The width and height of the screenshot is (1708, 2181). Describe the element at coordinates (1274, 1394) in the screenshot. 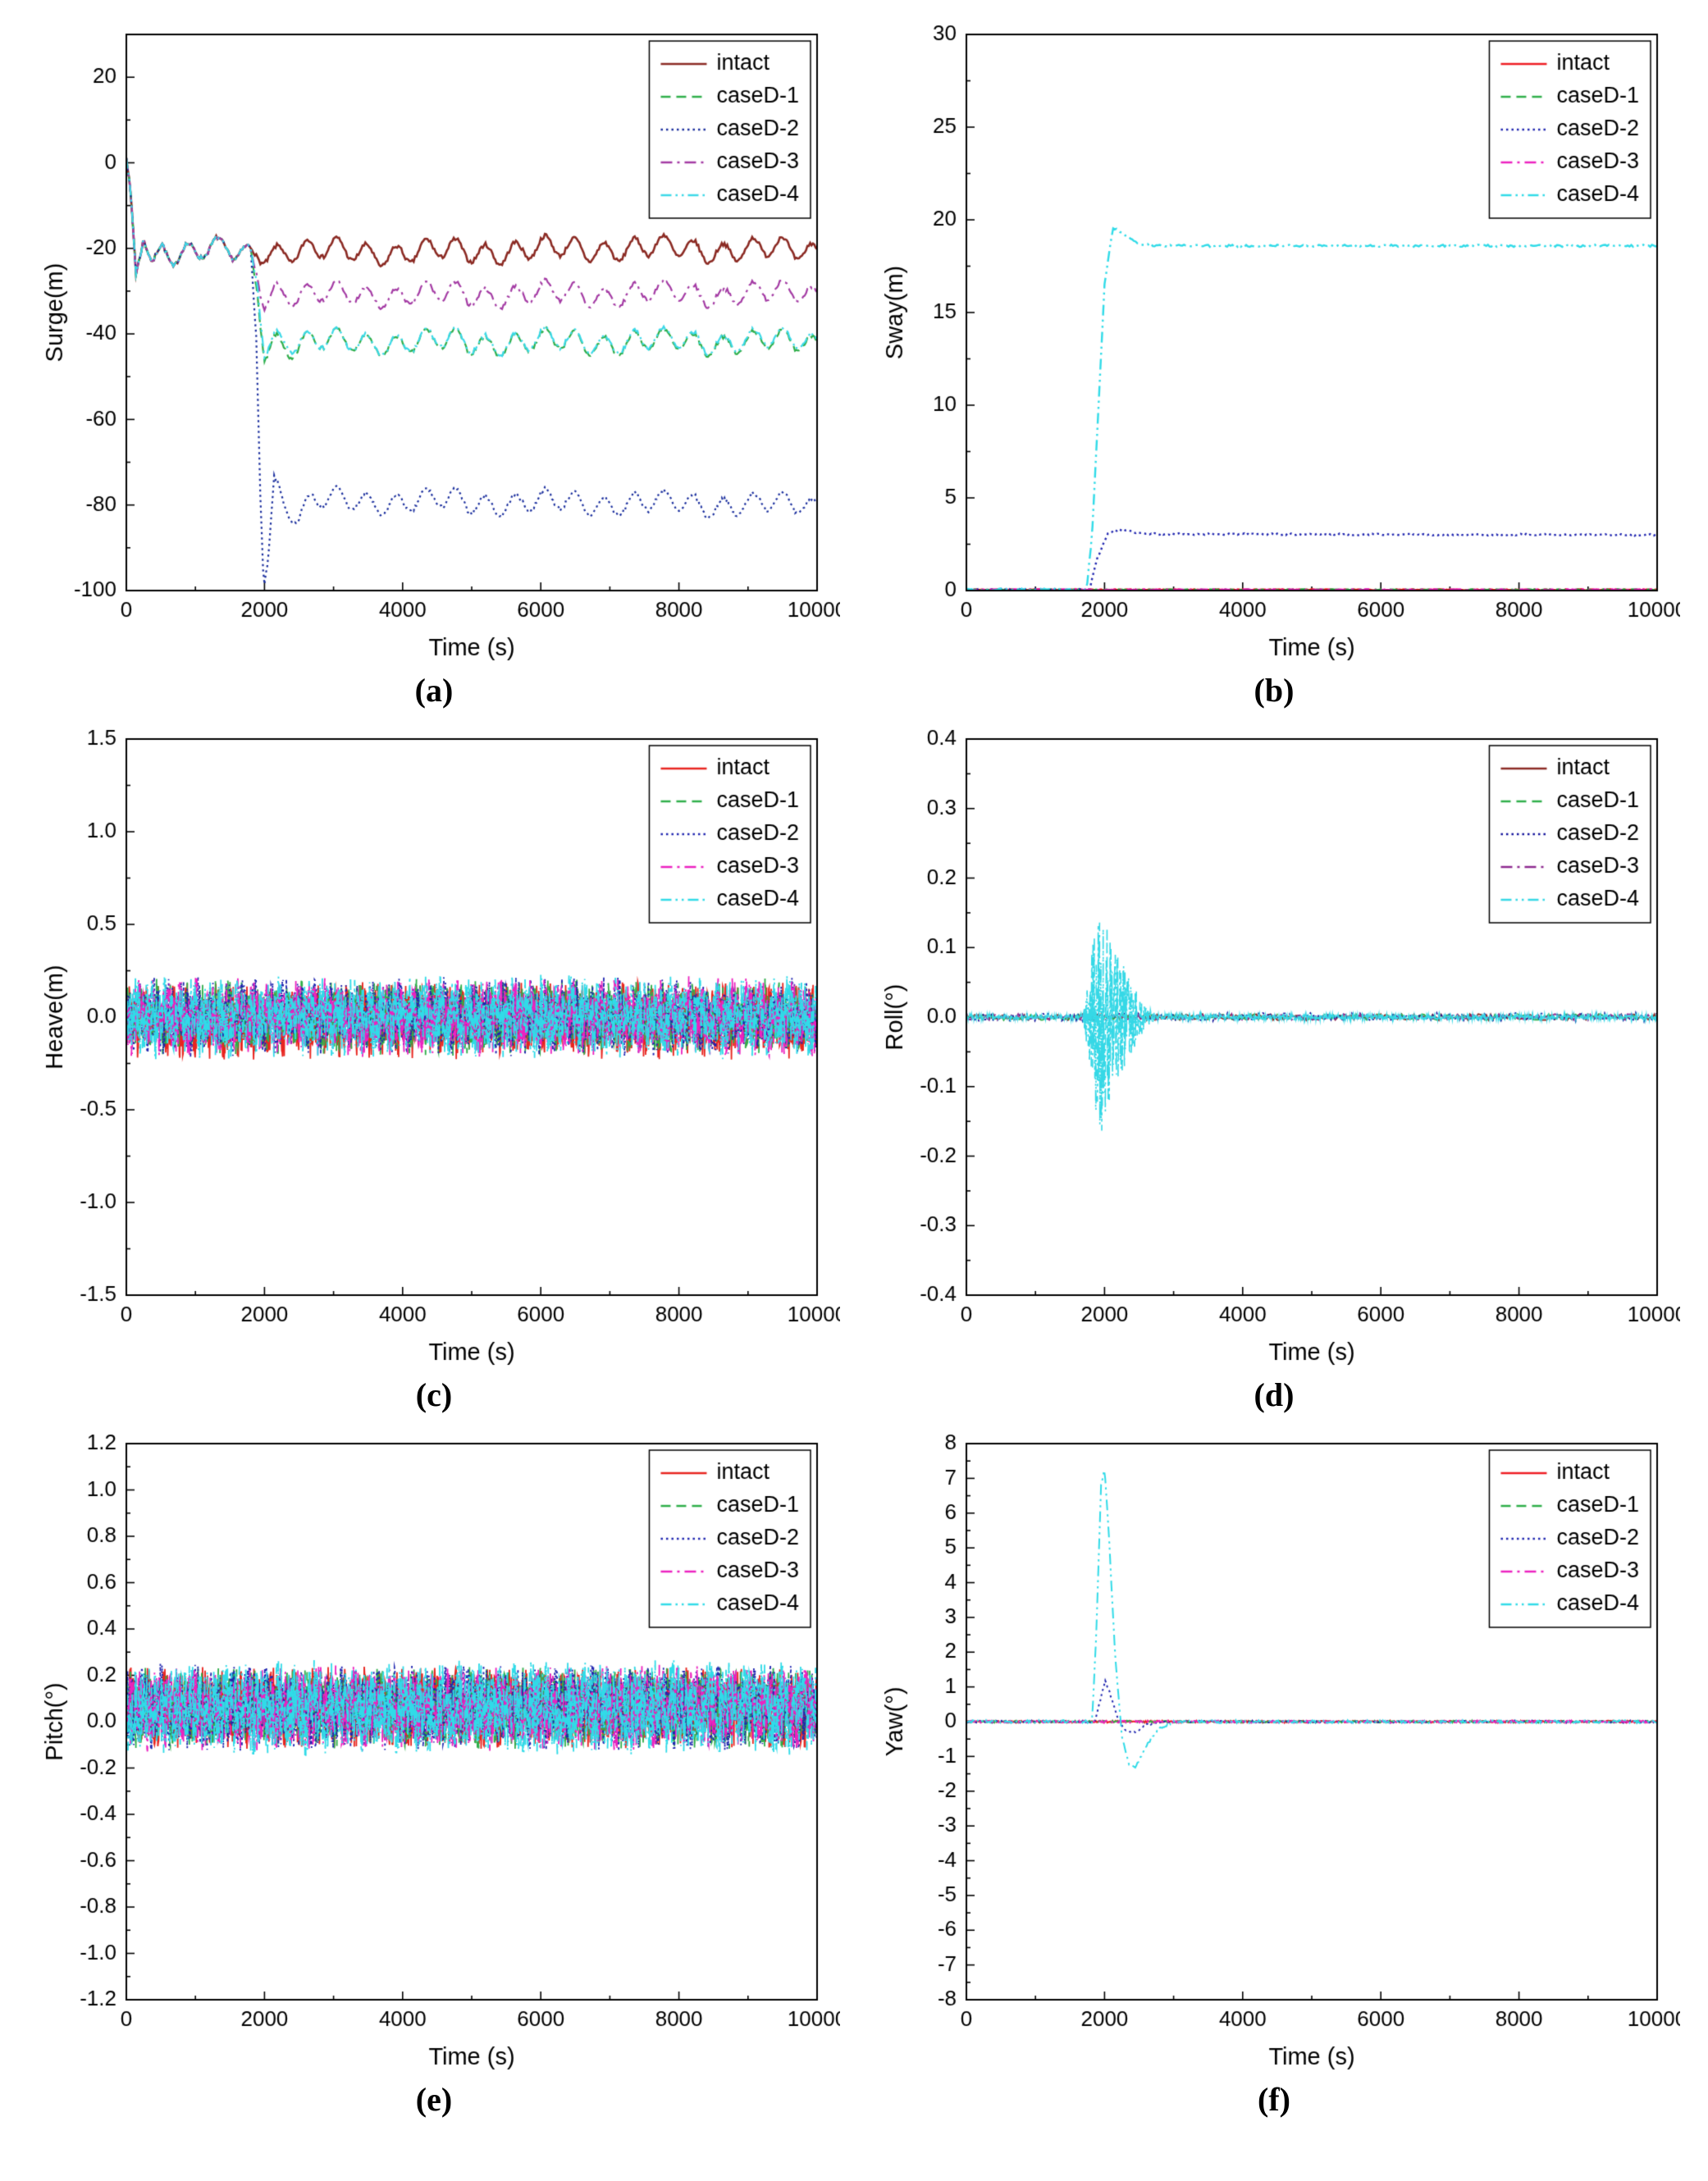

I see `panel-caption-d: (d)` at that location.